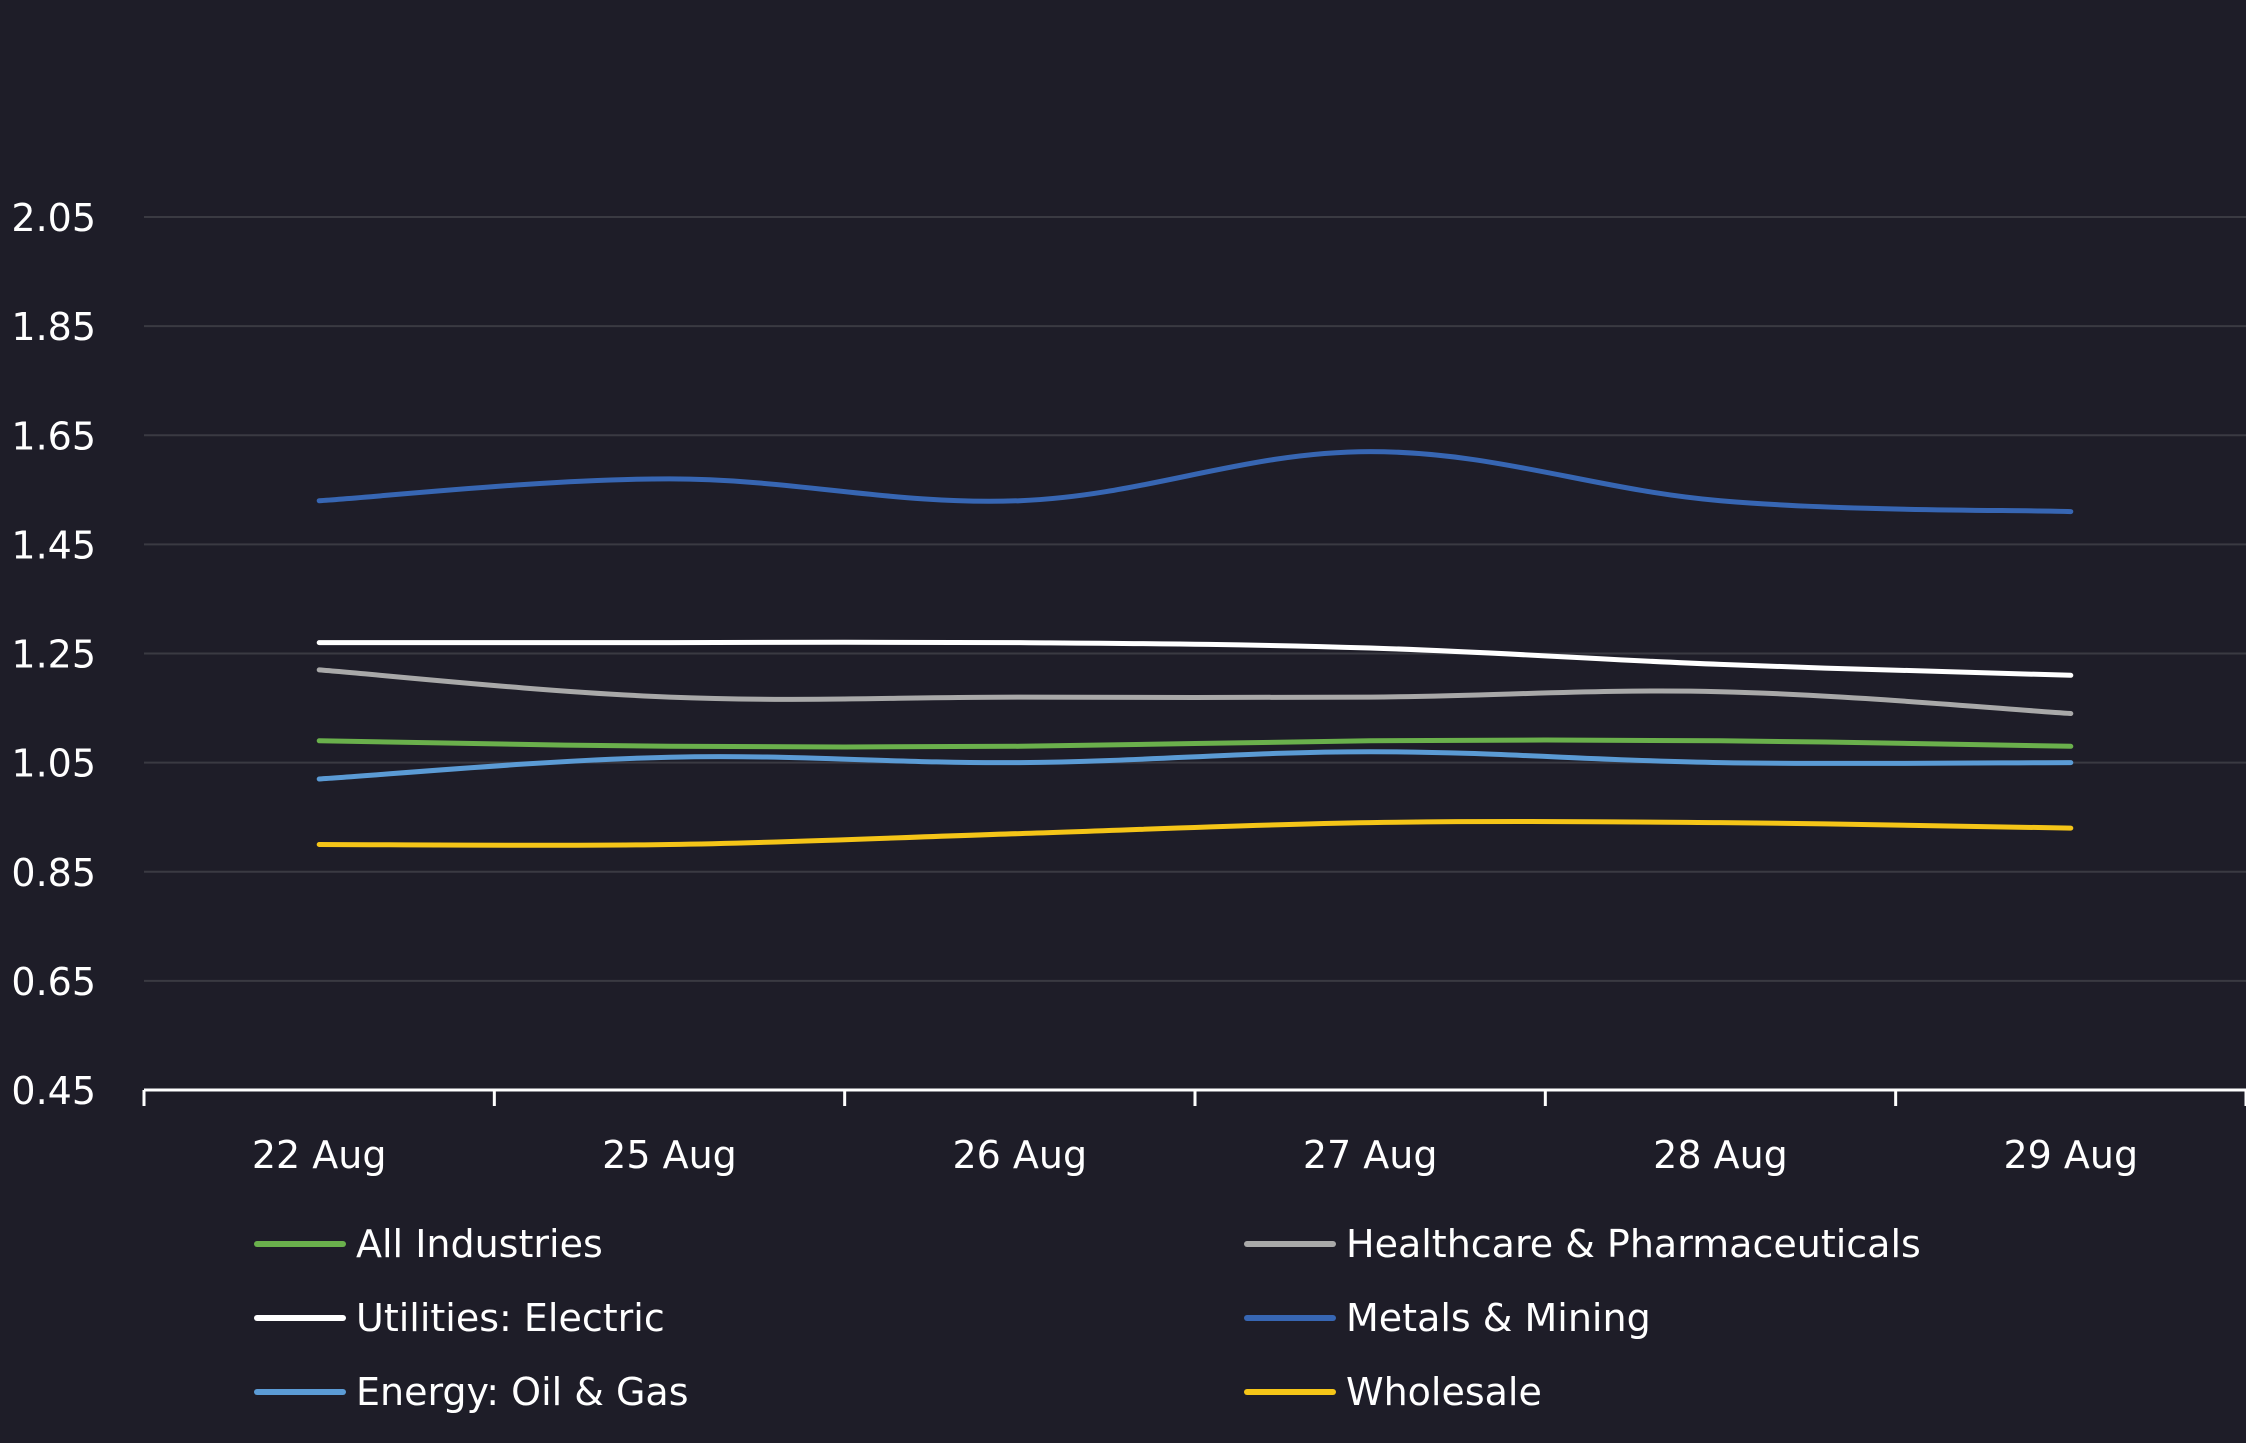 The image size is (2246, 1443). Describe the element at coordinates (300, 1318) in the screenshot. I see `legend-swatch-utilities-electric` at that location.